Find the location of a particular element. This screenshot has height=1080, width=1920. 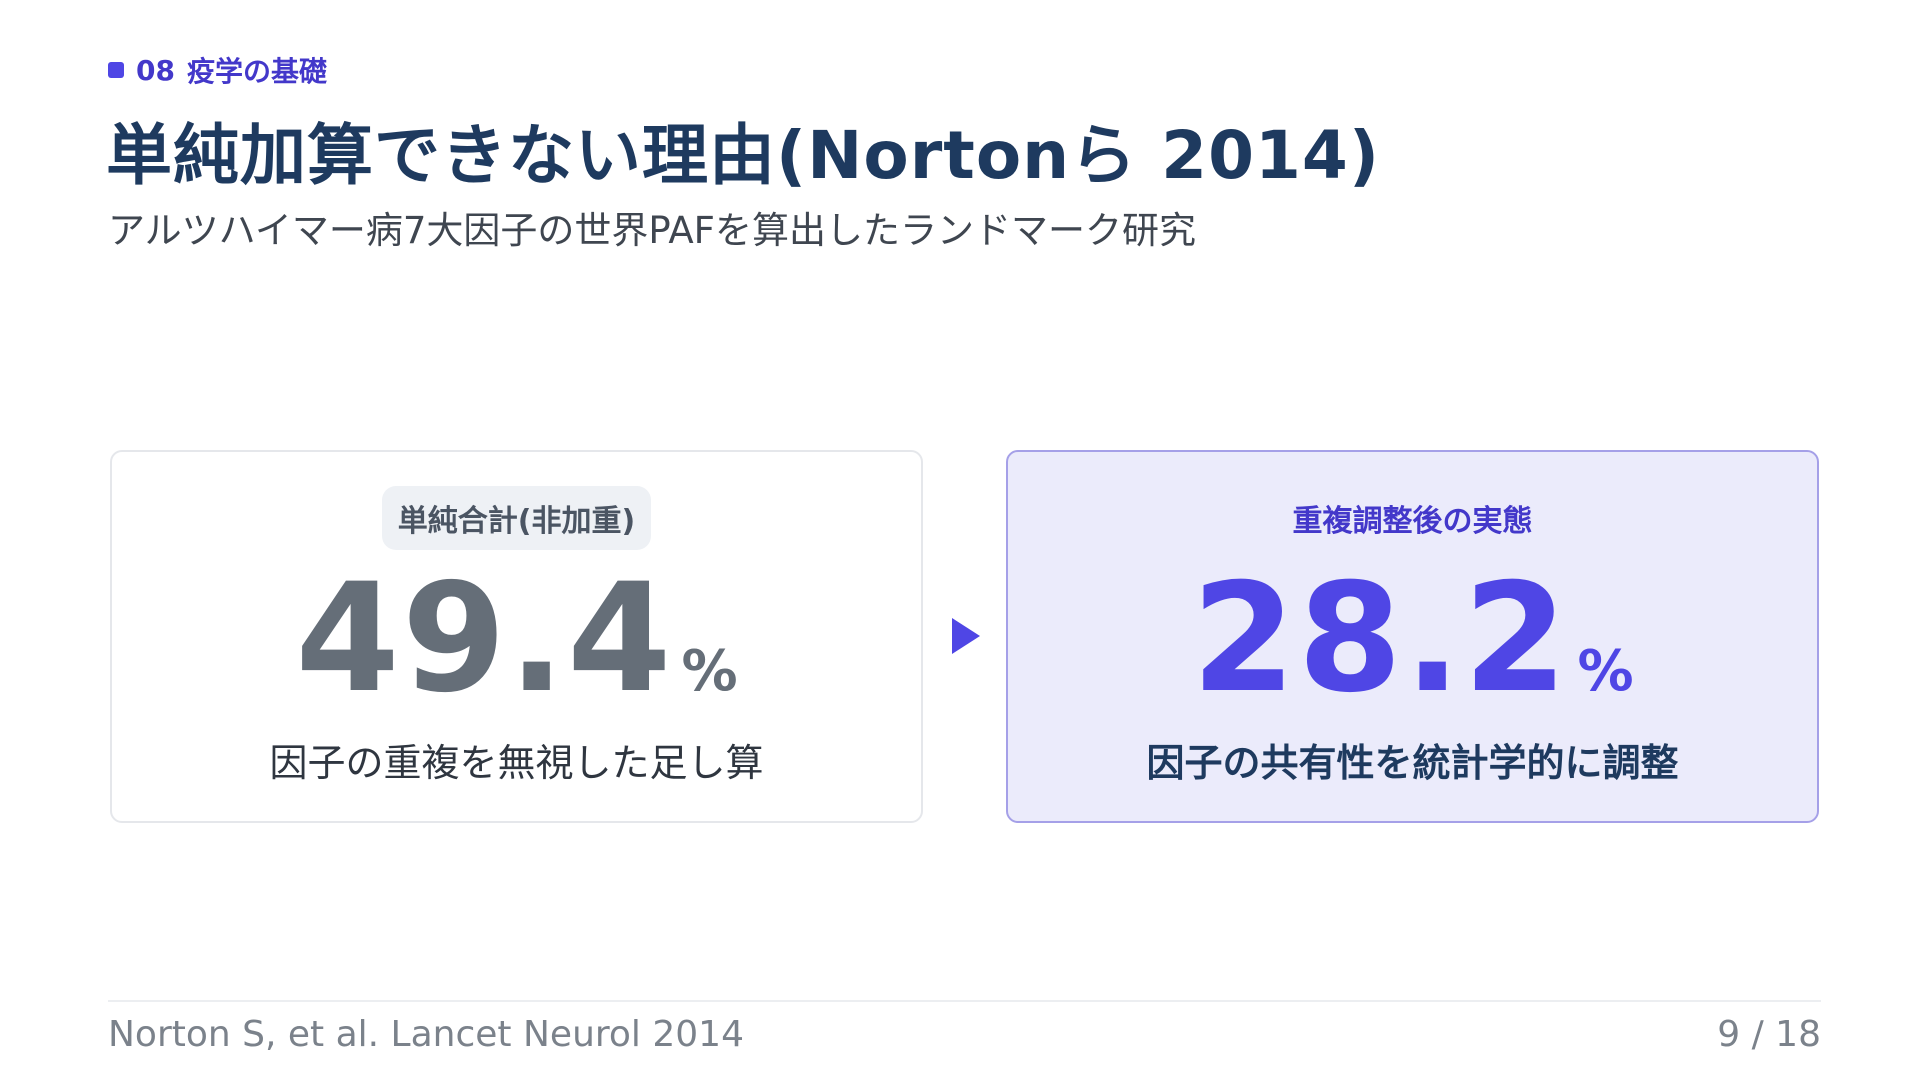

subtitle: アルツハイマー病7大因子の世界PAFを算出したランドマーク研究 is located at coordinates (652, 230).